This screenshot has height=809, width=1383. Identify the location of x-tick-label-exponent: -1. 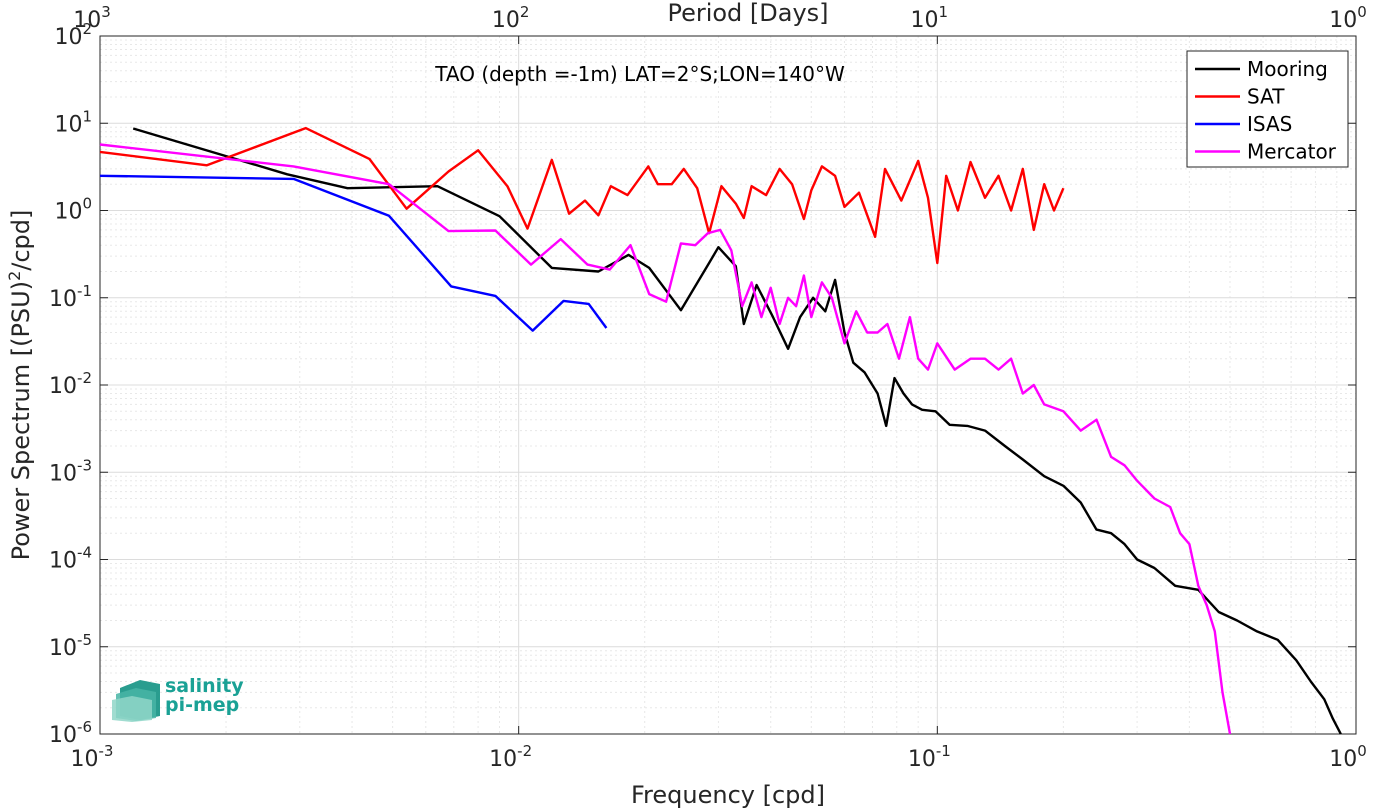
(943, 751).